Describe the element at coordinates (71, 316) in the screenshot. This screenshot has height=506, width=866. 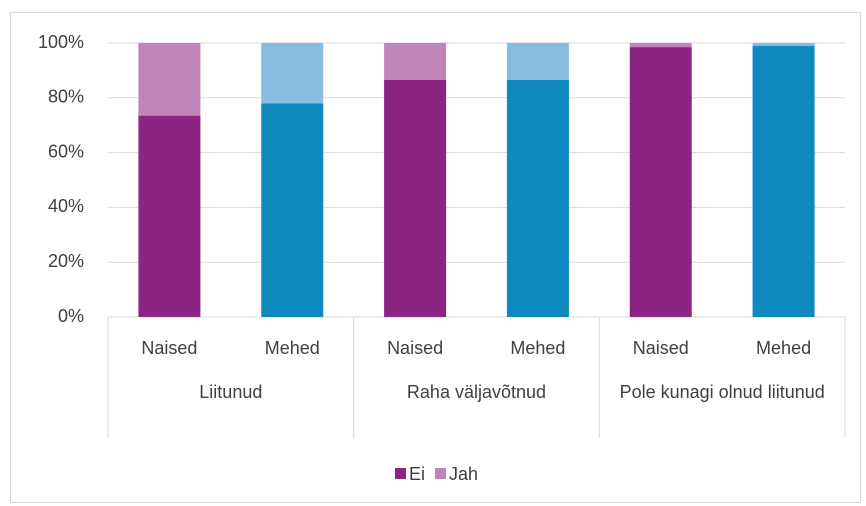
I see `y-tick-label: 0%` at that location.